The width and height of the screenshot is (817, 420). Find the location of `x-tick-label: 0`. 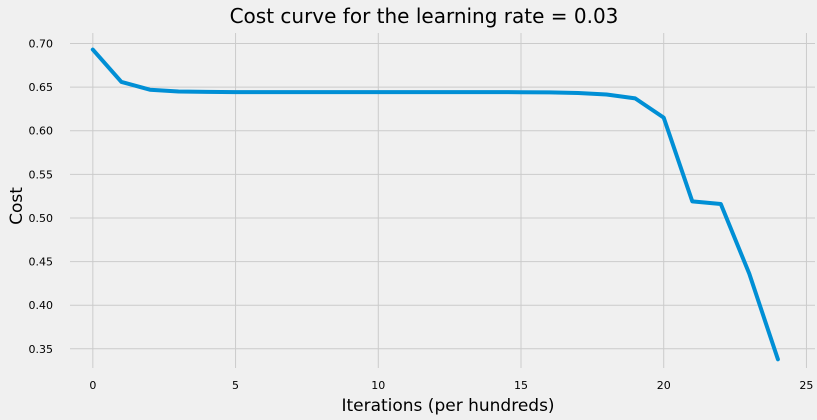

x-tick-label: 0 is located at coordinates (92, 385).